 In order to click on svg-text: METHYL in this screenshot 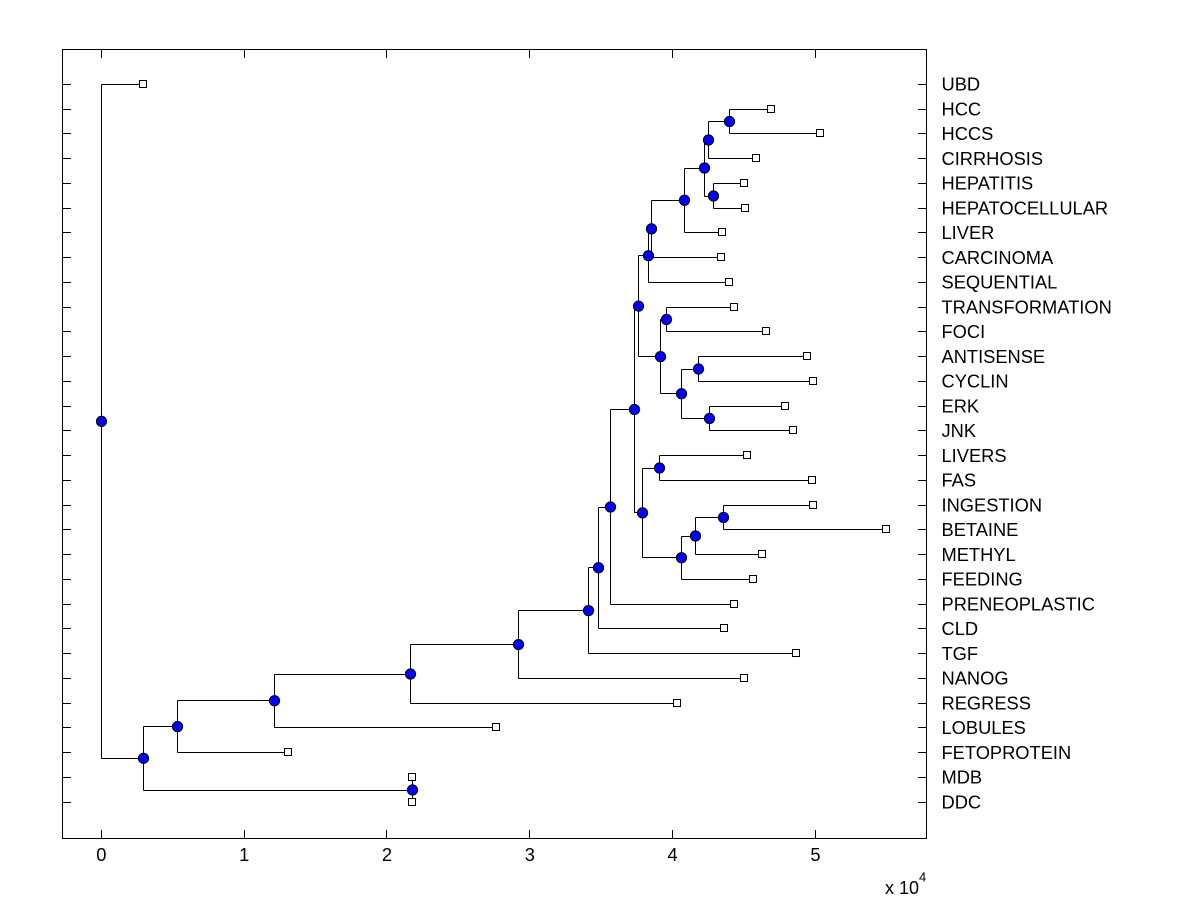, I will do `click(979, 554)`.